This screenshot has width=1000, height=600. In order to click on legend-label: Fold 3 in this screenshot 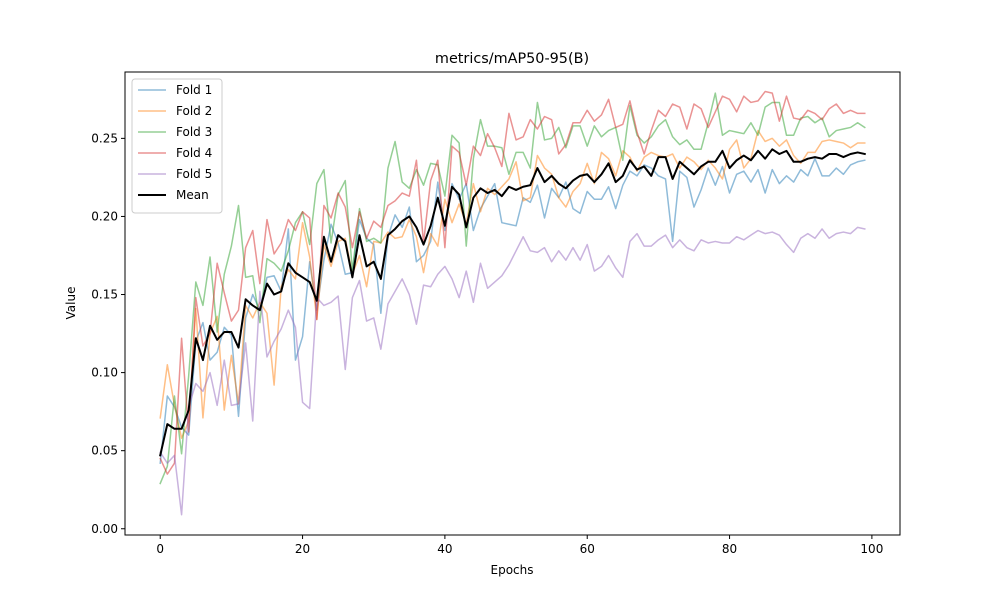, I will do `click(194, 132)`.